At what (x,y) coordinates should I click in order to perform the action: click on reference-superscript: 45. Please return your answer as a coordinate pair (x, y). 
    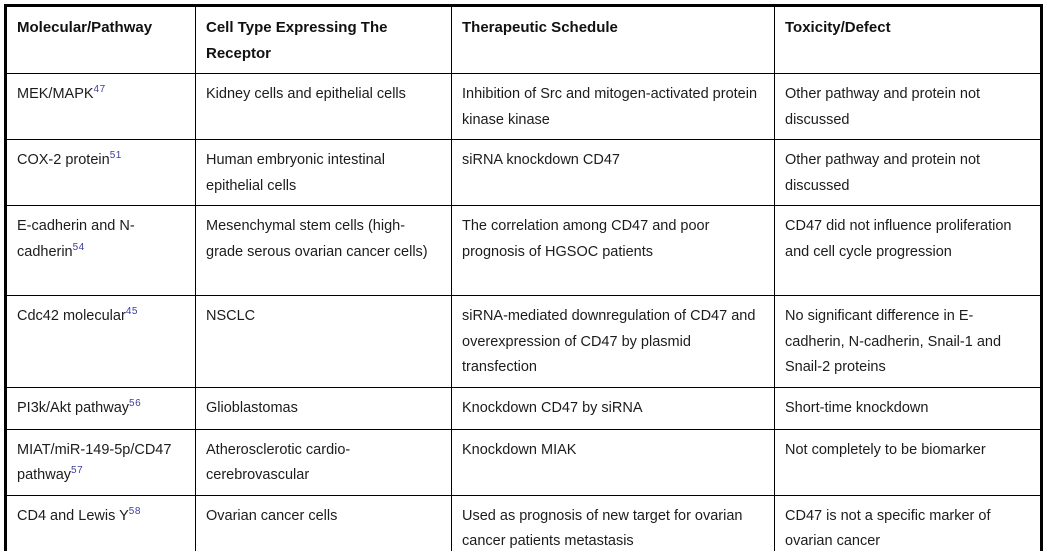
    Looking at the image, I should click on (131, 312).